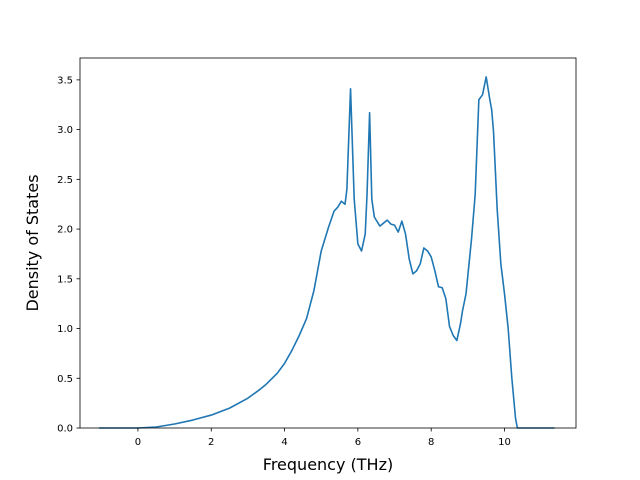 The height and width of the screenshot is (480, 640). Describe the element at coordinates (431, 442) in the screenshot. I see `x-tick-label: 8` at that location.